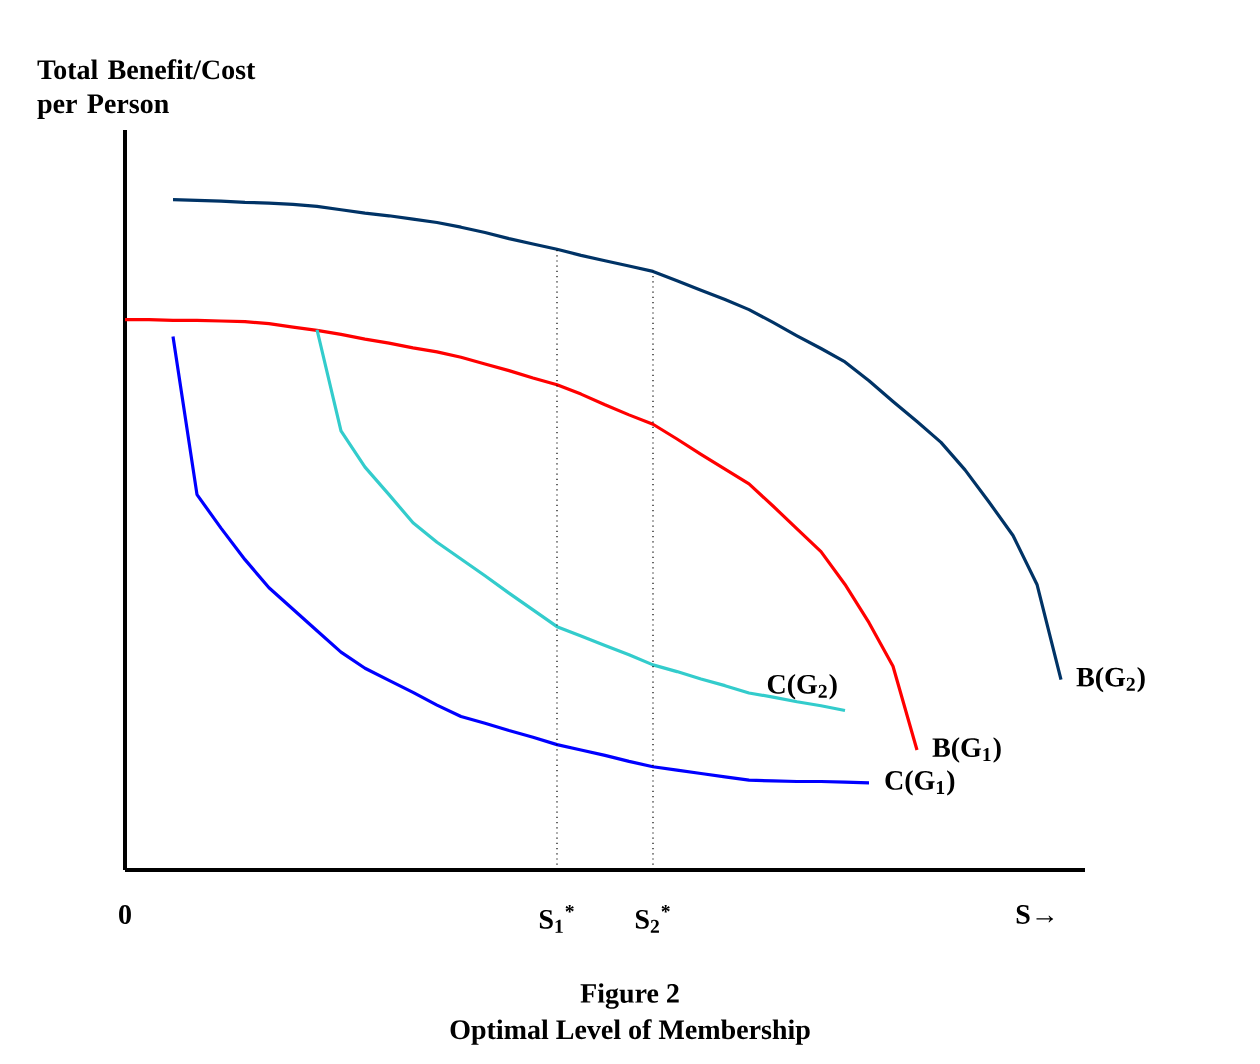 This screenshot has height=1064, width=1260. Describe the element at coordinates (125, 914) in the screenshot. I see `x-tick-label: 0` at that location.